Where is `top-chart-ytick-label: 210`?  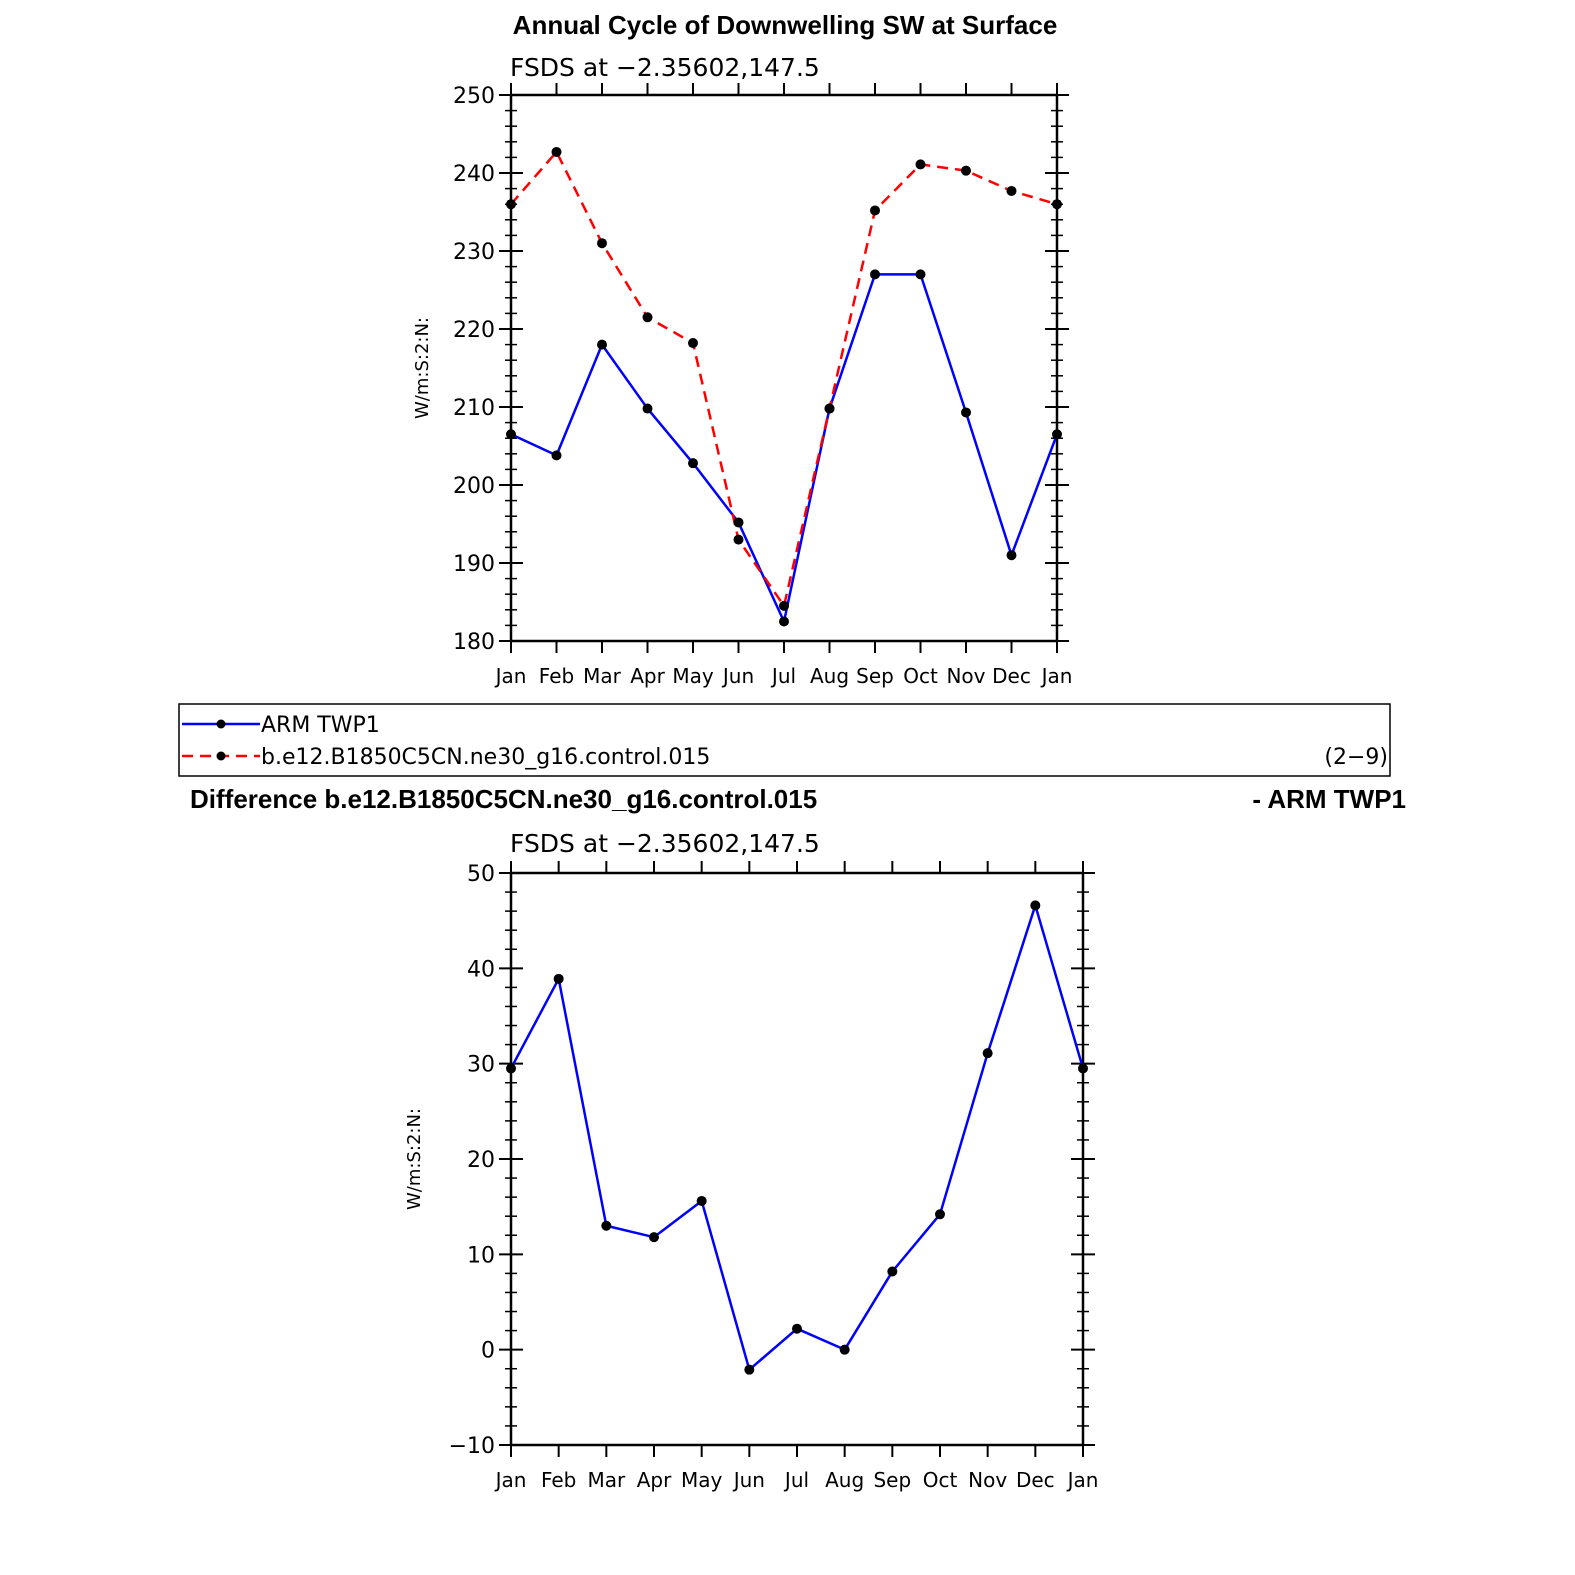
top-chart-ytick-label: 210 is located at coordinates (474, 408).